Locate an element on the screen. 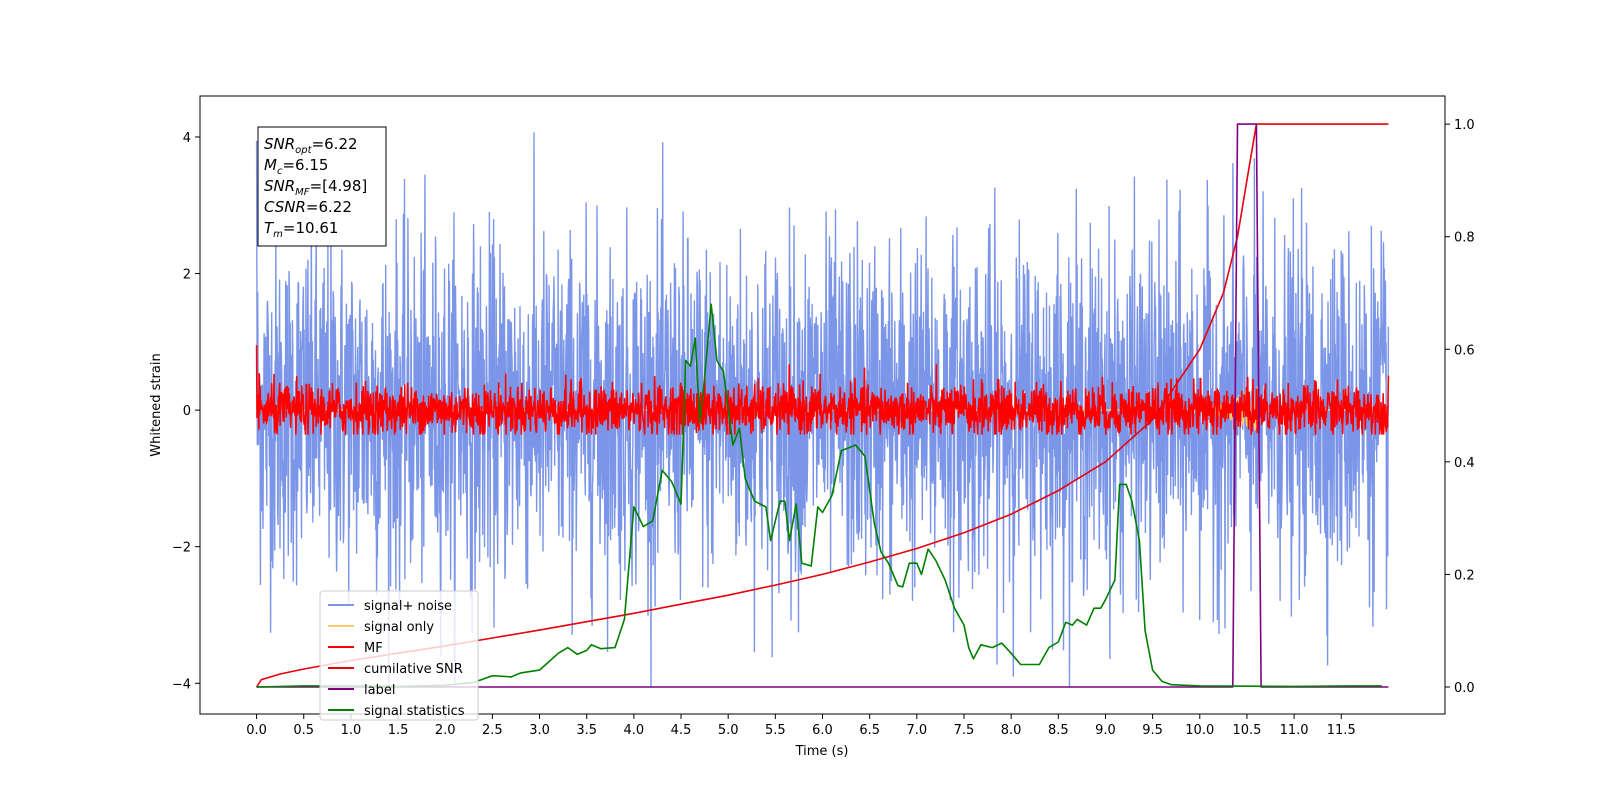 The width and height of the screenshot is (1600, 800). annotation-value: =6.15 is located at coordinates (305, 165).